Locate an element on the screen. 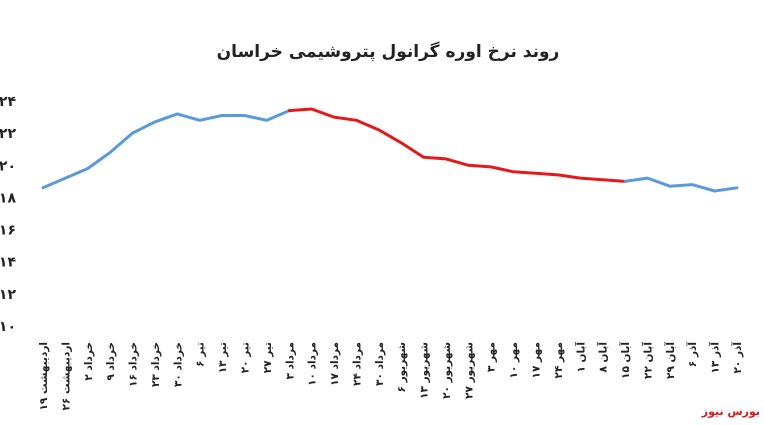 The width and height of the screenshot is (764, 425). y-tick-label: ۱۲ is located at coordinates (8, 295).